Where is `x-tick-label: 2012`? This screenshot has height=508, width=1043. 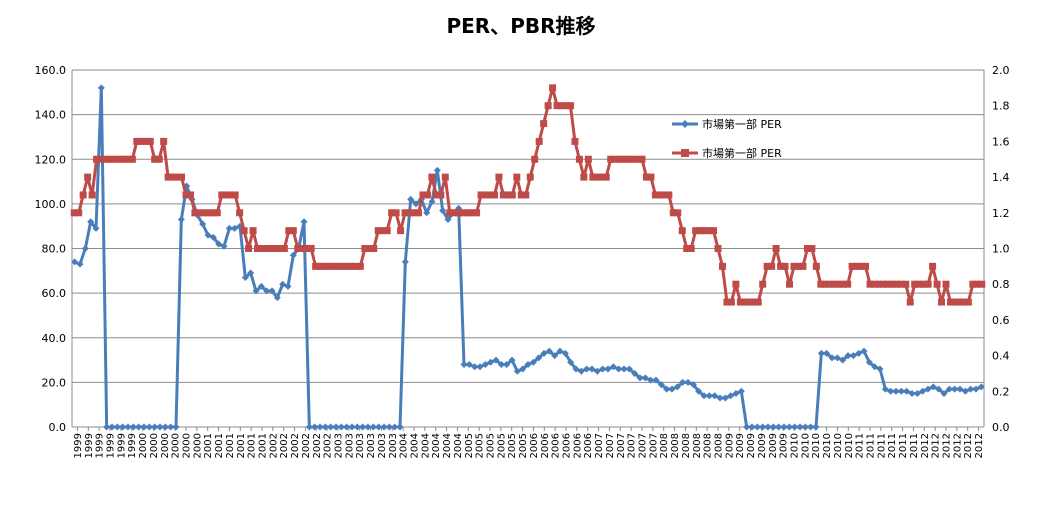 x-tick-label: 2012 is located at coordinates (968, 445).